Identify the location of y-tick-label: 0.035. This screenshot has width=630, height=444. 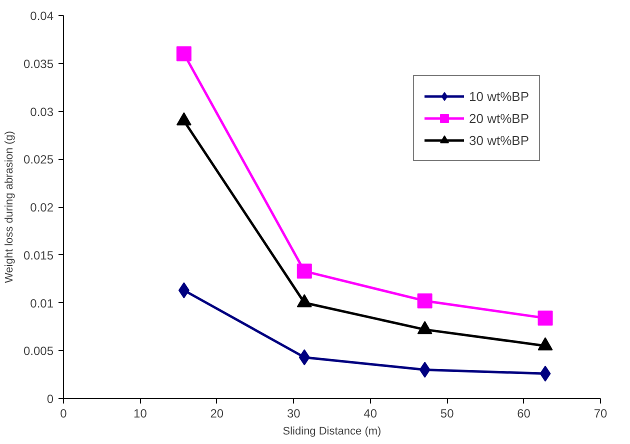
(38, 63).